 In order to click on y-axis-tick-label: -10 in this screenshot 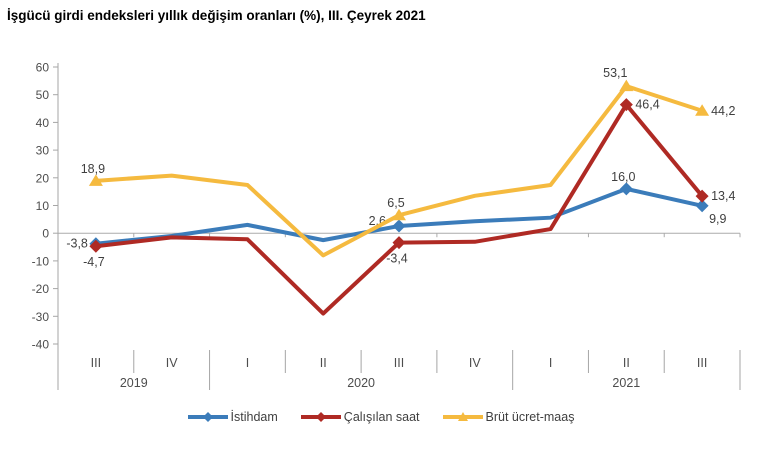, I will do `click(41, 261)`.